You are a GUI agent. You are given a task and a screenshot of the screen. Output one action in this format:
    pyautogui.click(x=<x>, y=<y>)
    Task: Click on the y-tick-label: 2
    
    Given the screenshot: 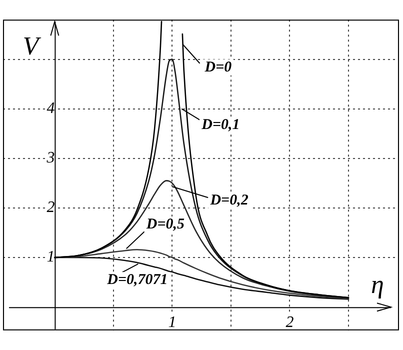 What is the action you would take?
    pyautogui.click(x=50, y=207)
    